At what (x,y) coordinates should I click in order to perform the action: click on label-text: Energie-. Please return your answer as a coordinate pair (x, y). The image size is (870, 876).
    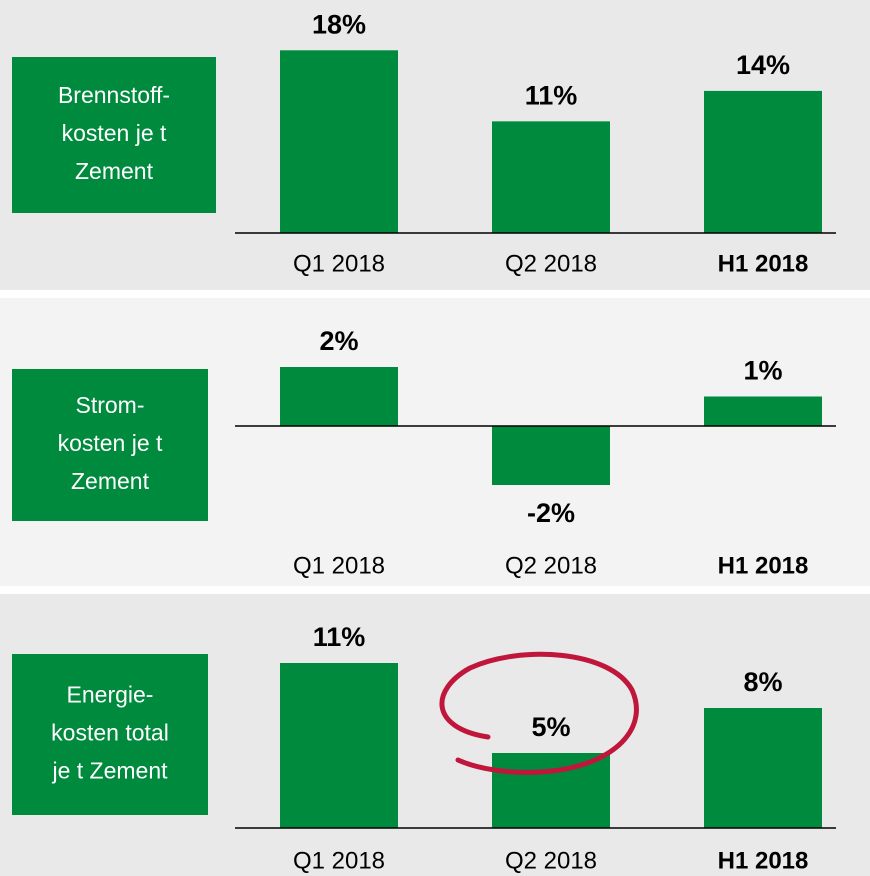
    Looking at the image, I should click on (110, 695).